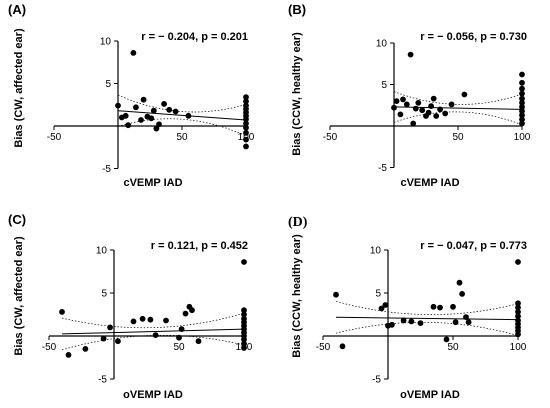 This screenshot has height=408, width=550. Describe the element at coordinates (102, 380) in the screenshot. I see `y-tick-label: -5` at that location.